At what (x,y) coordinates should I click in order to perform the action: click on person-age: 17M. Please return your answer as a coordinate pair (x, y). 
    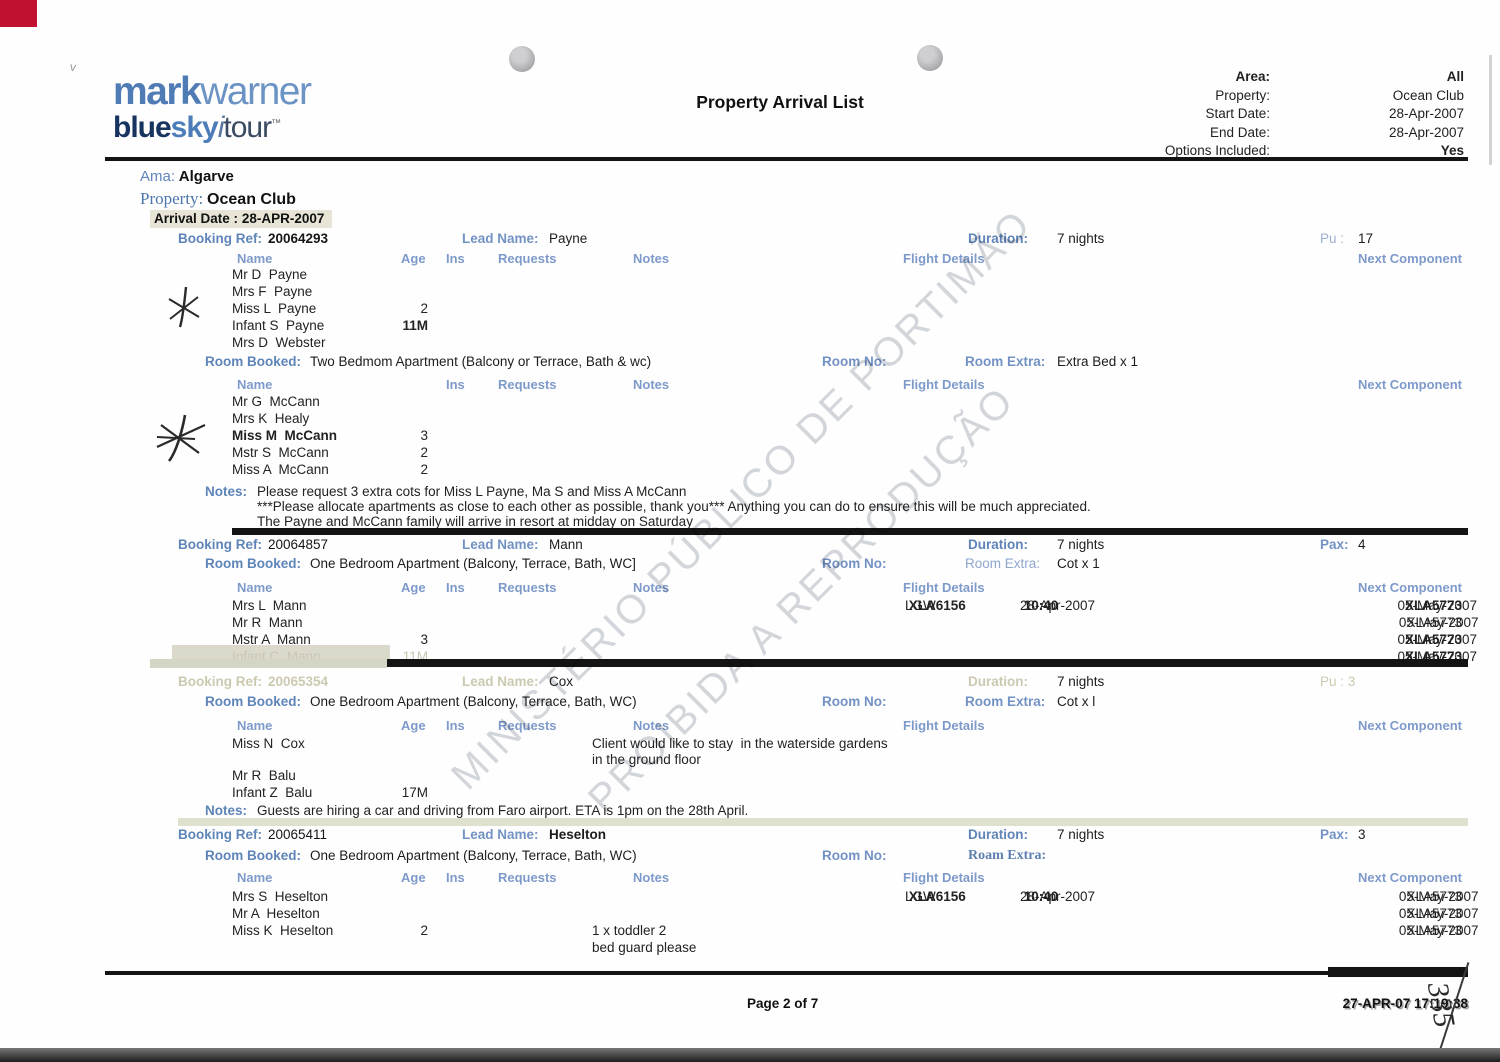
    Looking at the image, I should click on (414, 792).